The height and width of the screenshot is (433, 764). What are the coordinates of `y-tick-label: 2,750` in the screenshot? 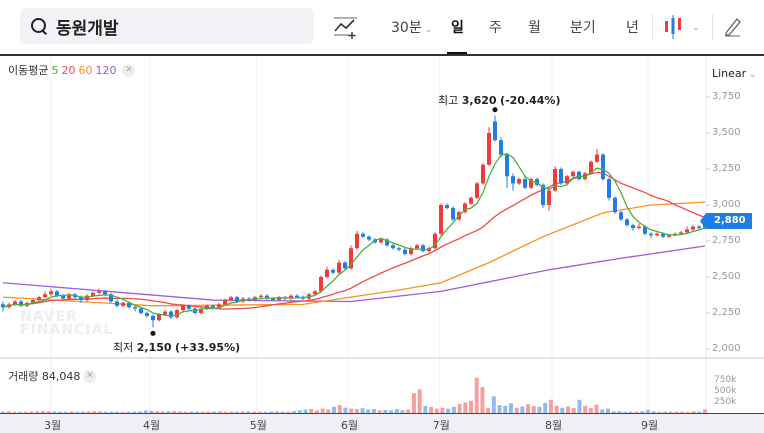 It's located at (726, 240).